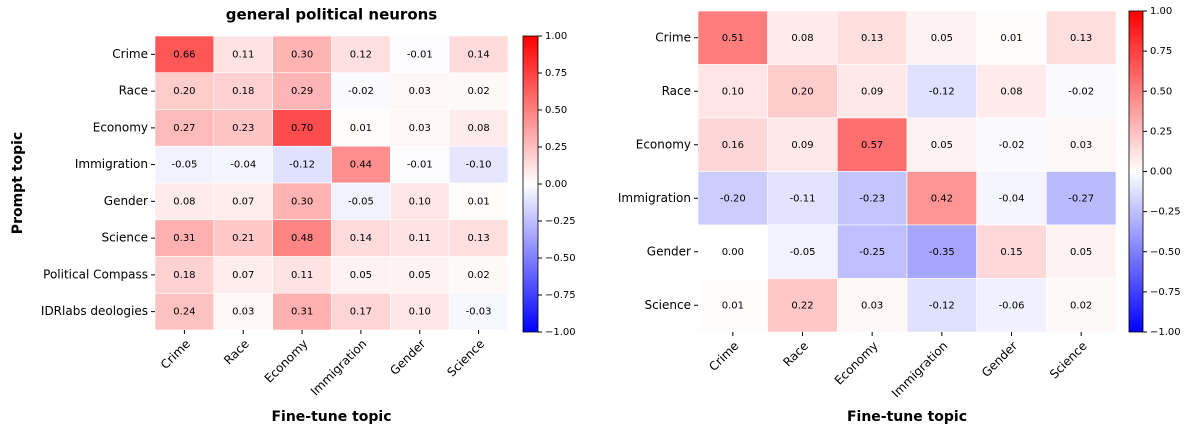  I want to click on cell-label: 0.09, so click(802, 145).